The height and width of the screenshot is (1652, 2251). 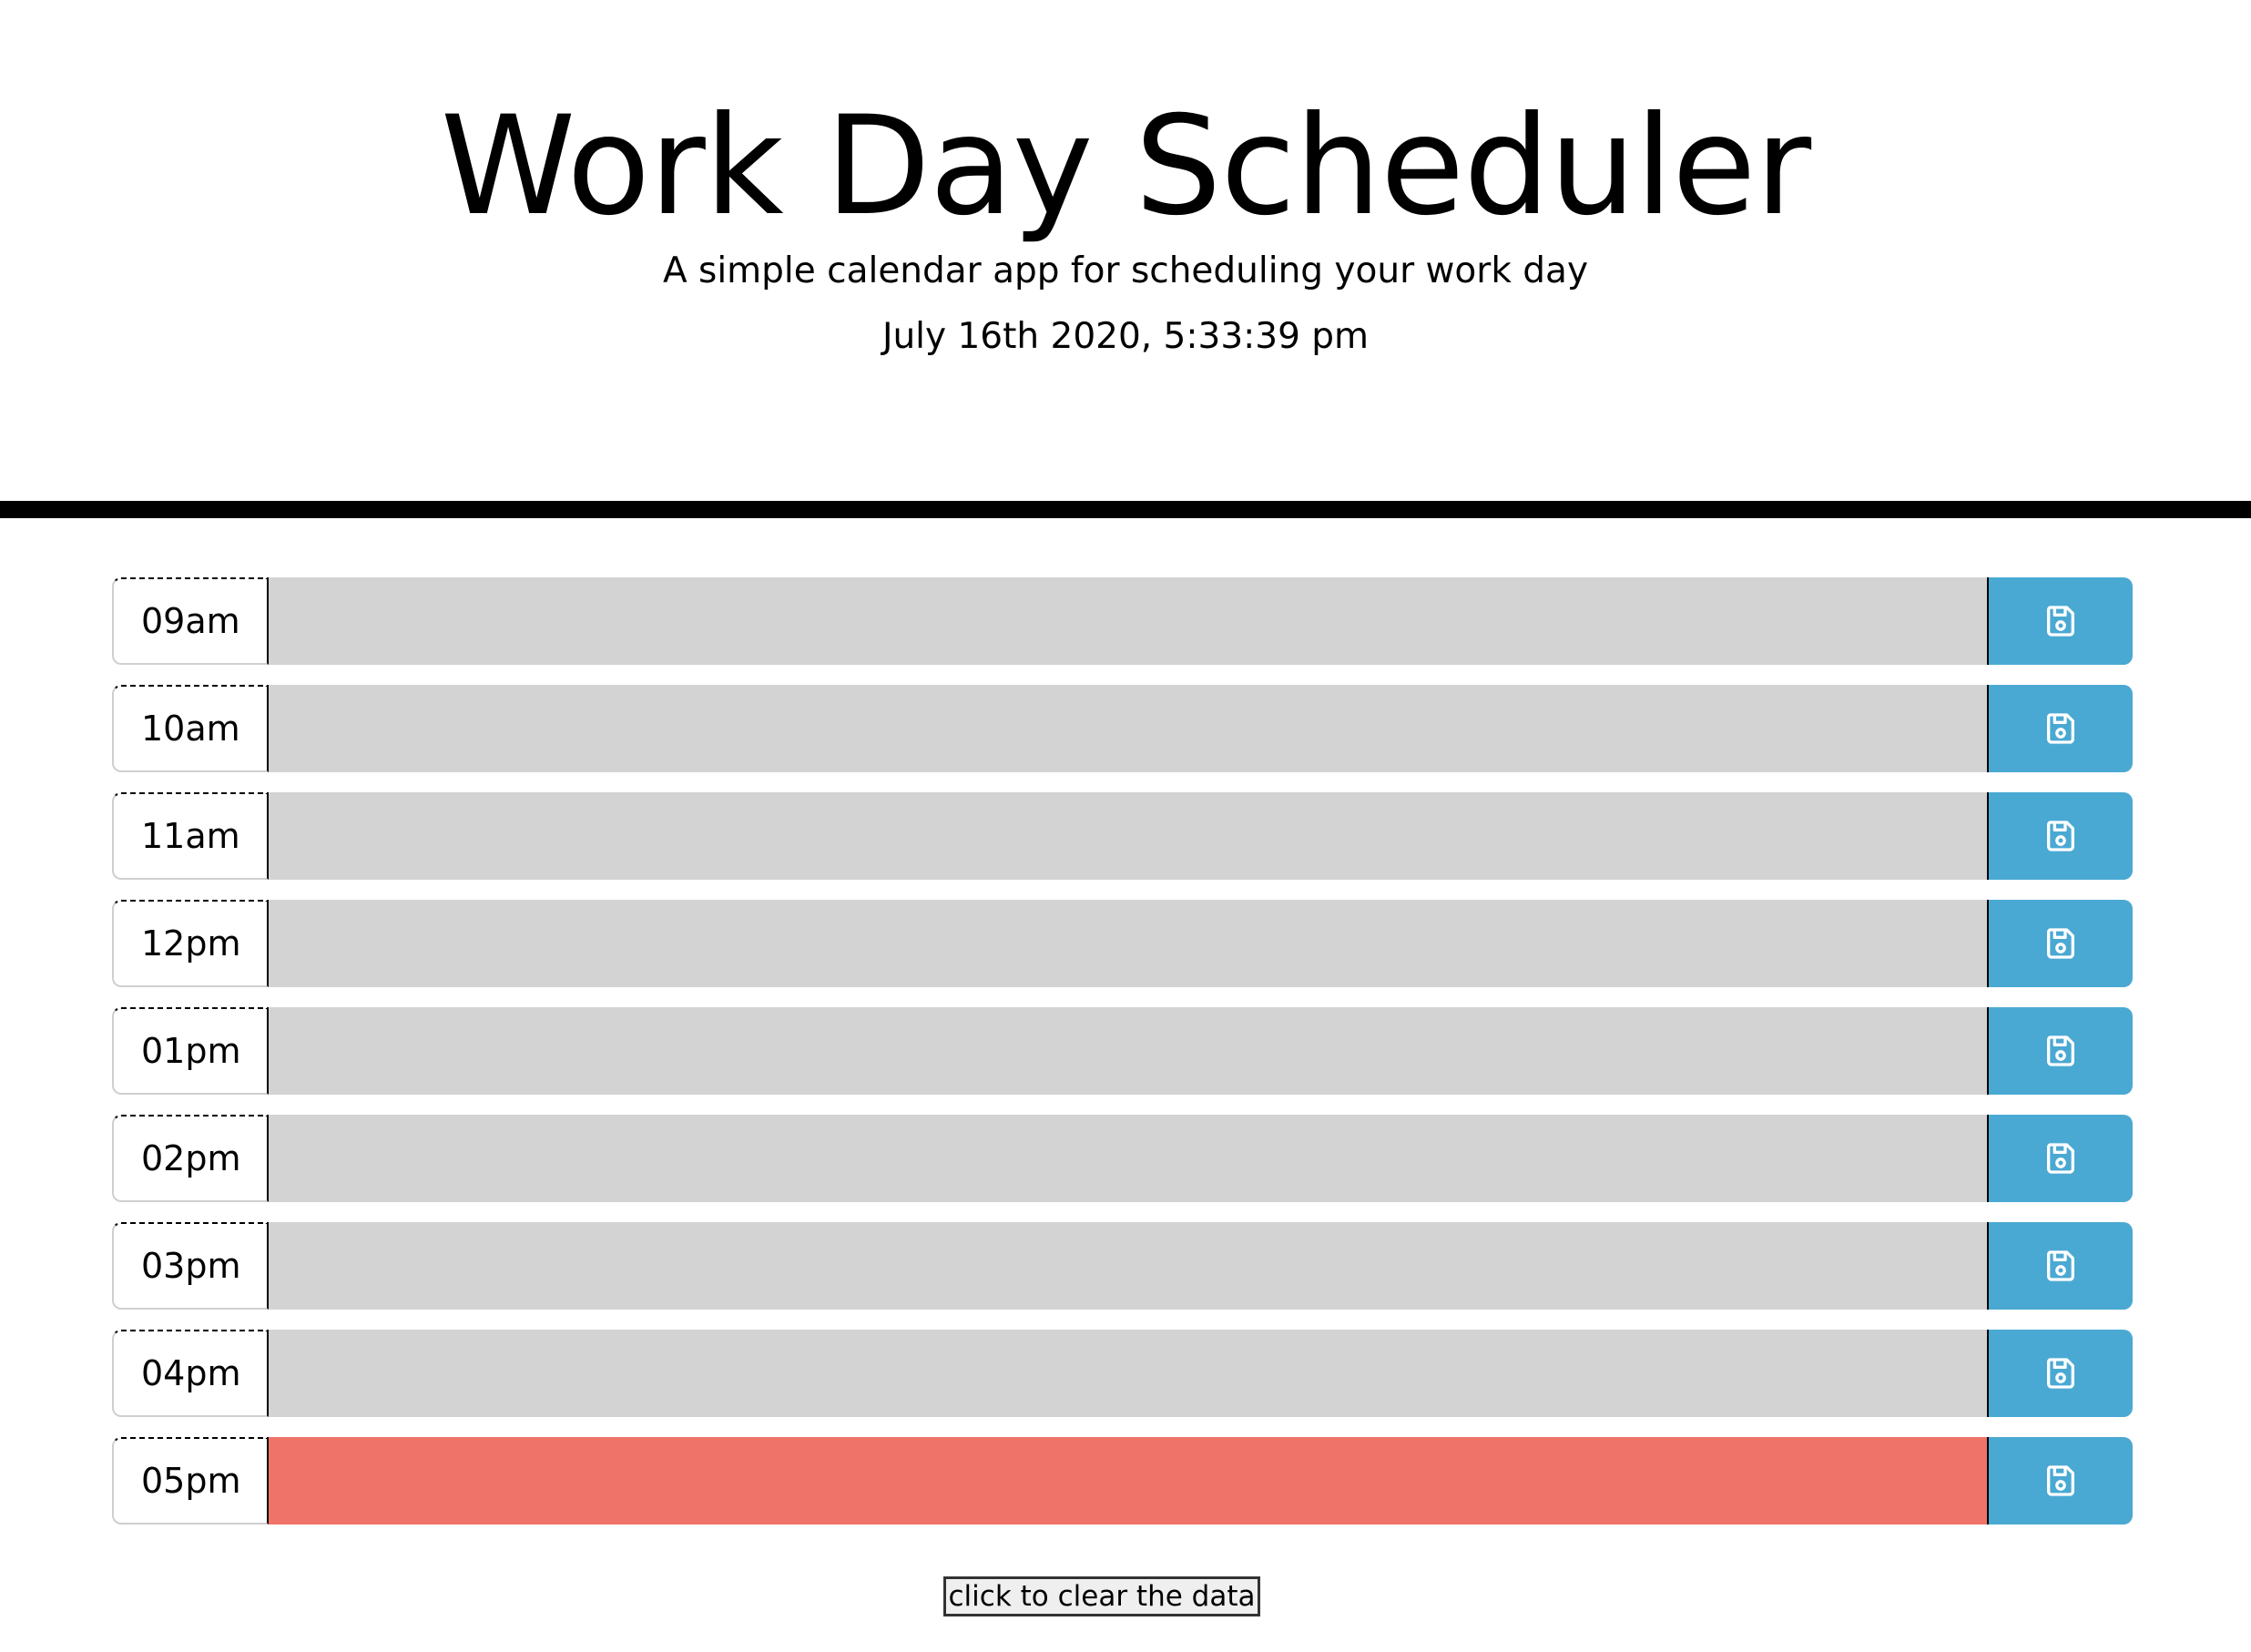 I want to click on time-block: 09am, so click(x=1122, y=621).